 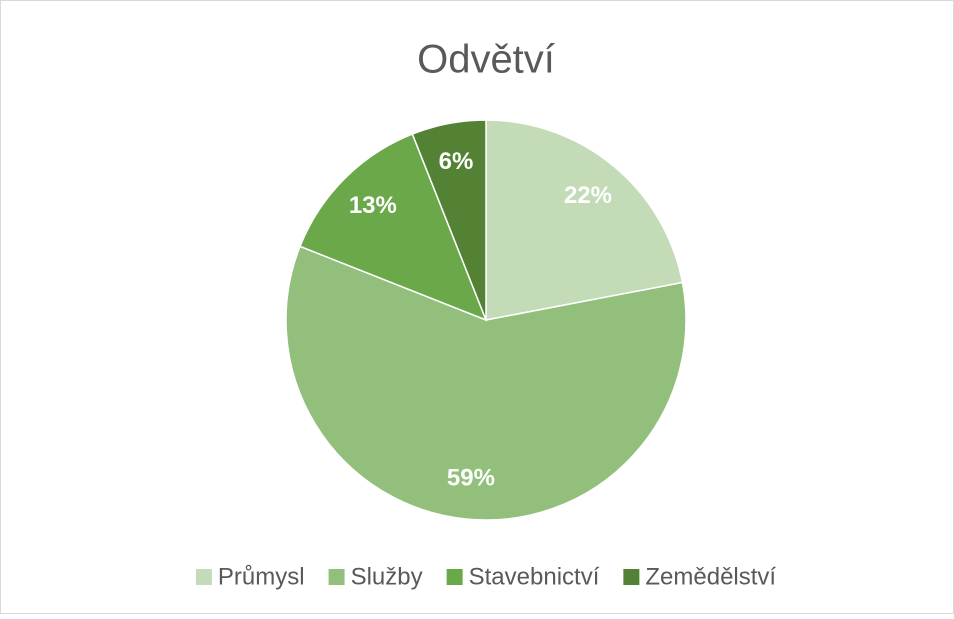 What do you see at coordinates (261, 576) in the screenshot?
I see `legend-label: Průmysl` at bounding box center [261, 576].